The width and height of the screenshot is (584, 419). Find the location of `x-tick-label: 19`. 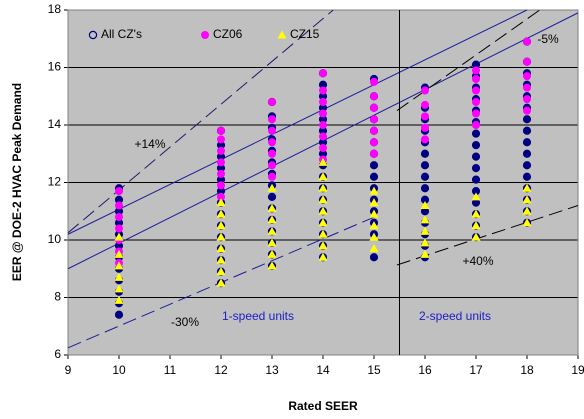

x-tick-label: 19 is located at coordinates (577, 370).